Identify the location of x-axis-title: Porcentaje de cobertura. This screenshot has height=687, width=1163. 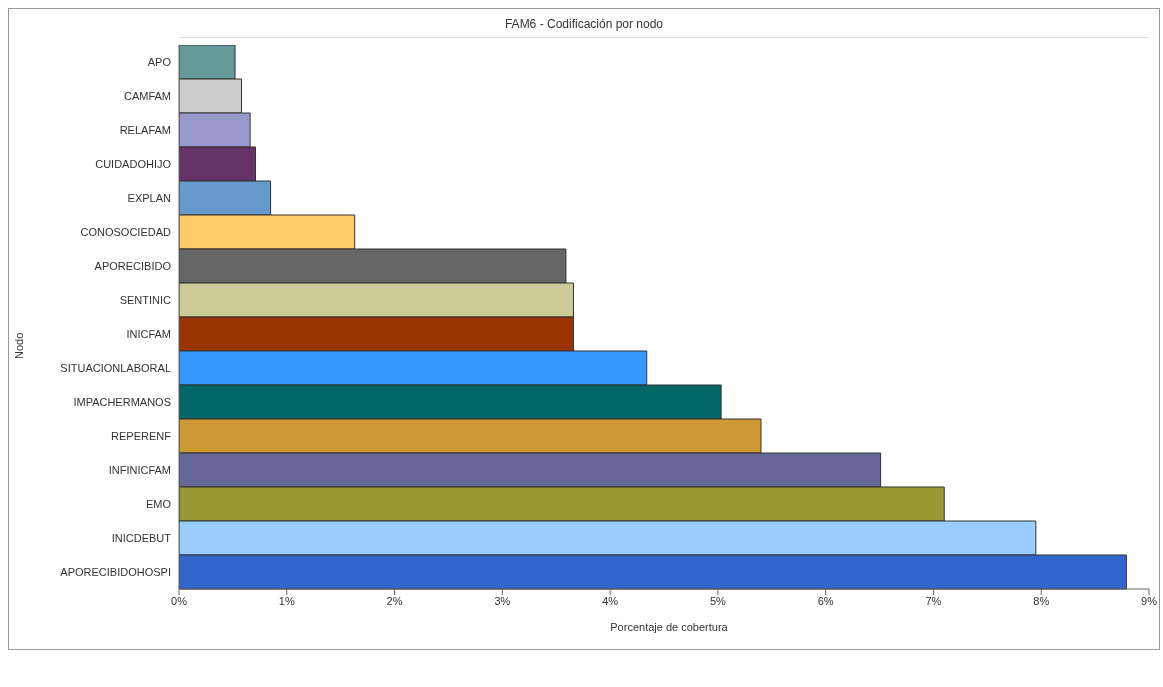
(669, 627).